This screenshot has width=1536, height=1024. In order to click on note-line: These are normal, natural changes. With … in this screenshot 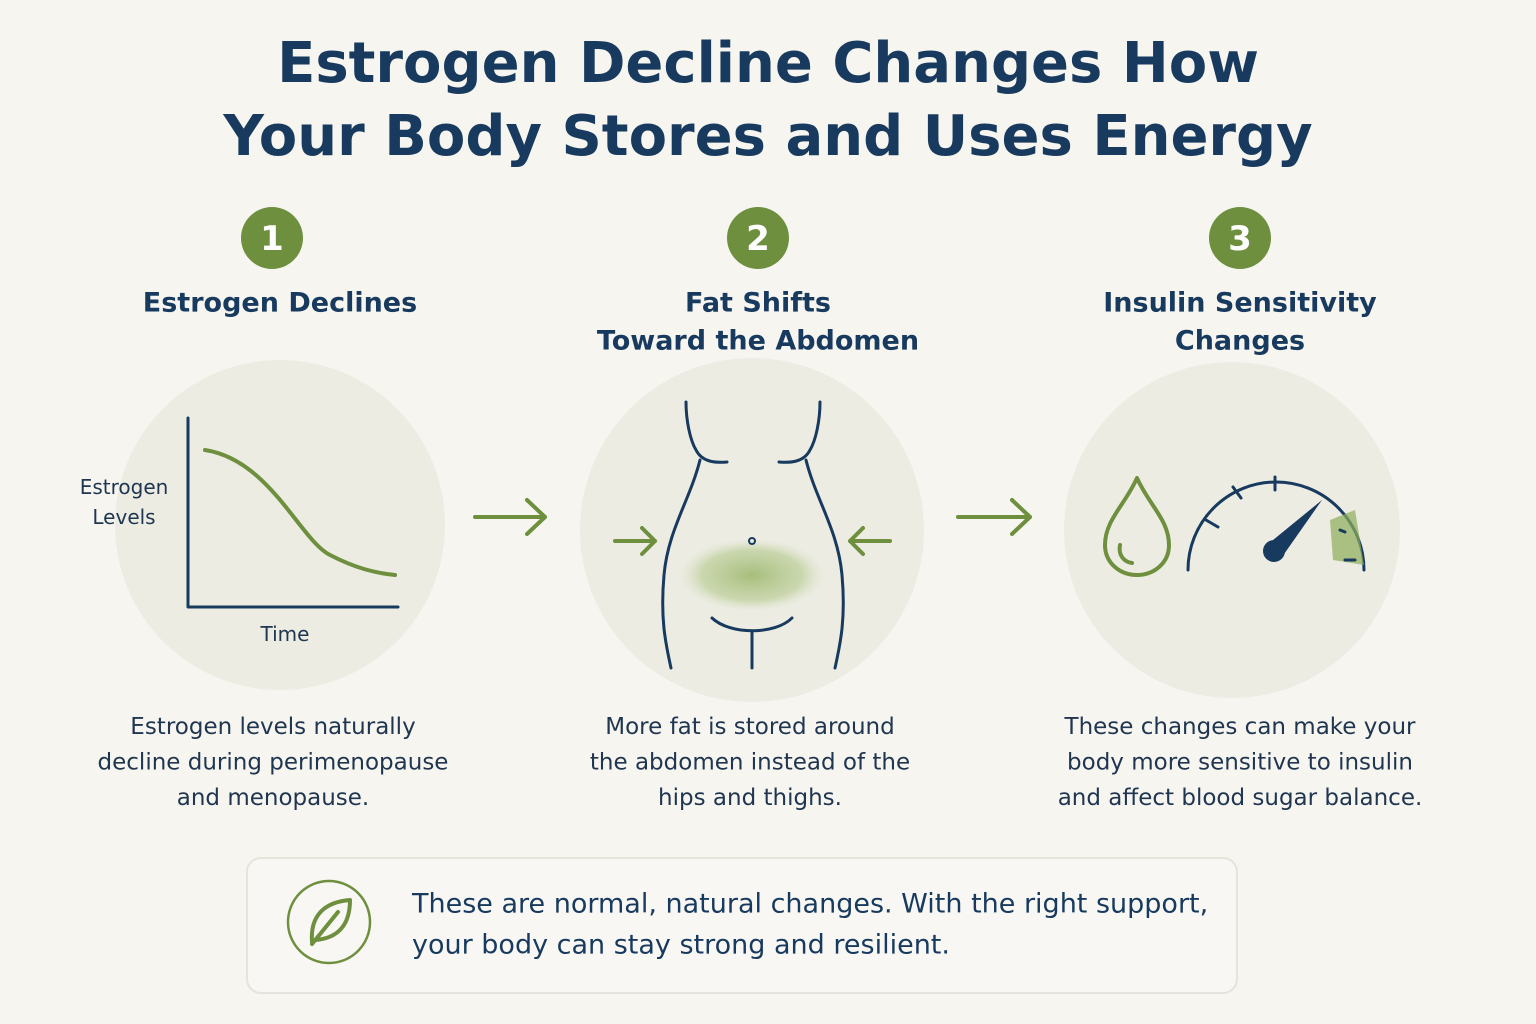, I will do `click(809, 904)`.